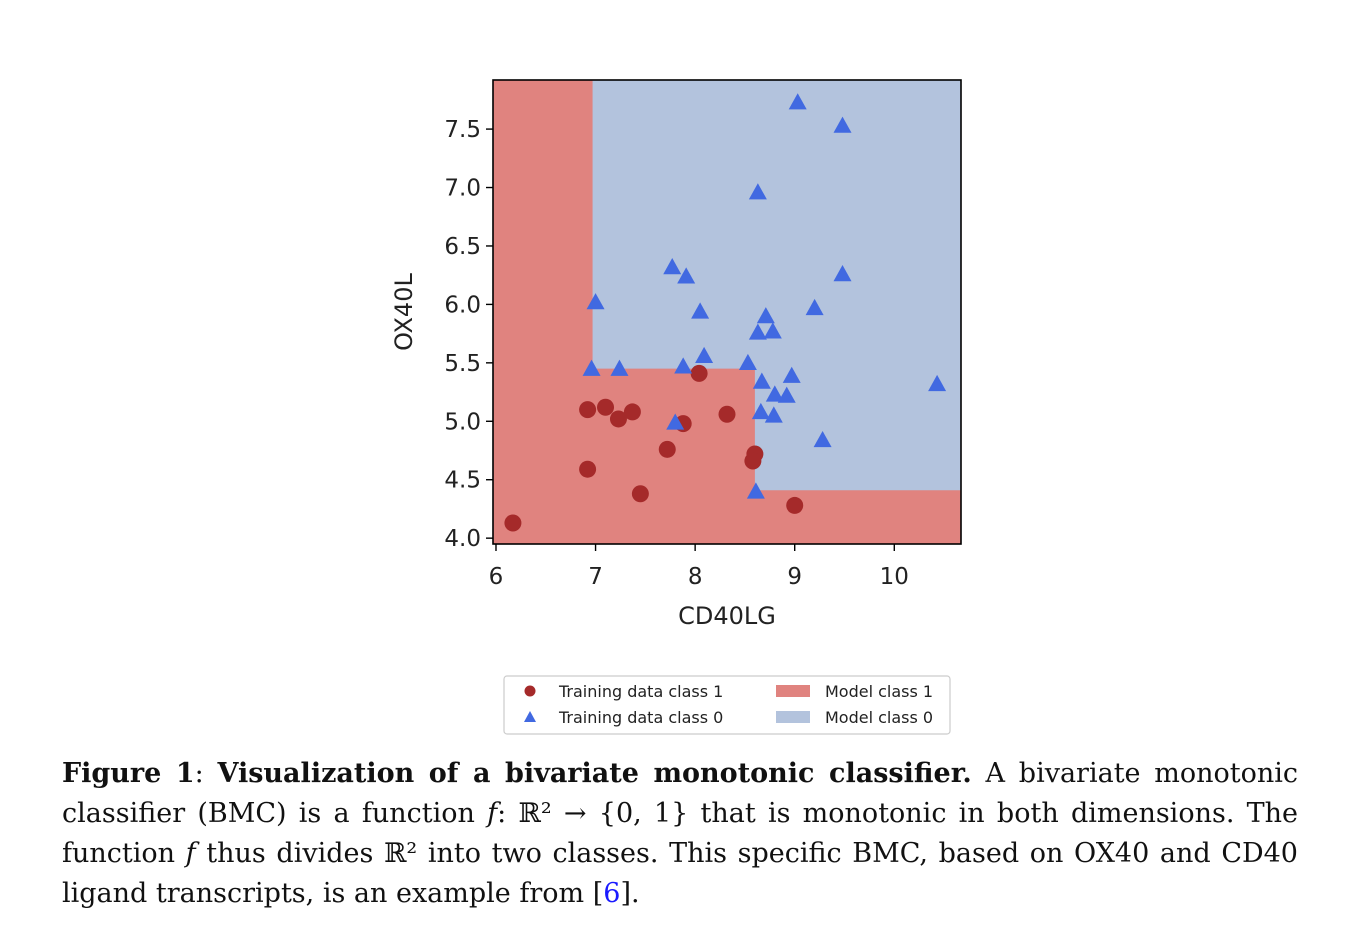  Describe the element at coordinates (462, 422) in the screenshot. I see `y-tick-label-2: 5.0` at that location.